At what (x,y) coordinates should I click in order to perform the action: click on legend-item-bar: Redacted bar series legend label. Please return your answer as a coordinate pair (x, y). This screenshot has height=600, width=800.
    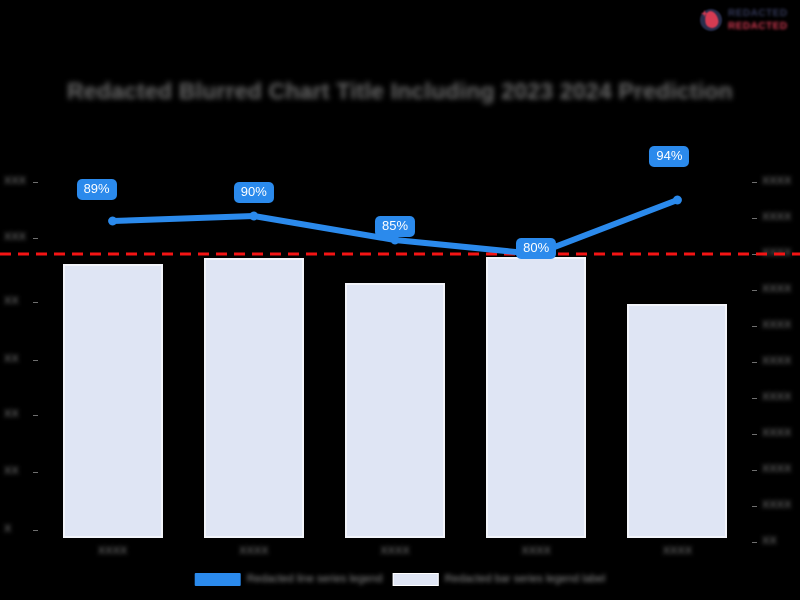
    Looking at the image, I should click on (499, 579).